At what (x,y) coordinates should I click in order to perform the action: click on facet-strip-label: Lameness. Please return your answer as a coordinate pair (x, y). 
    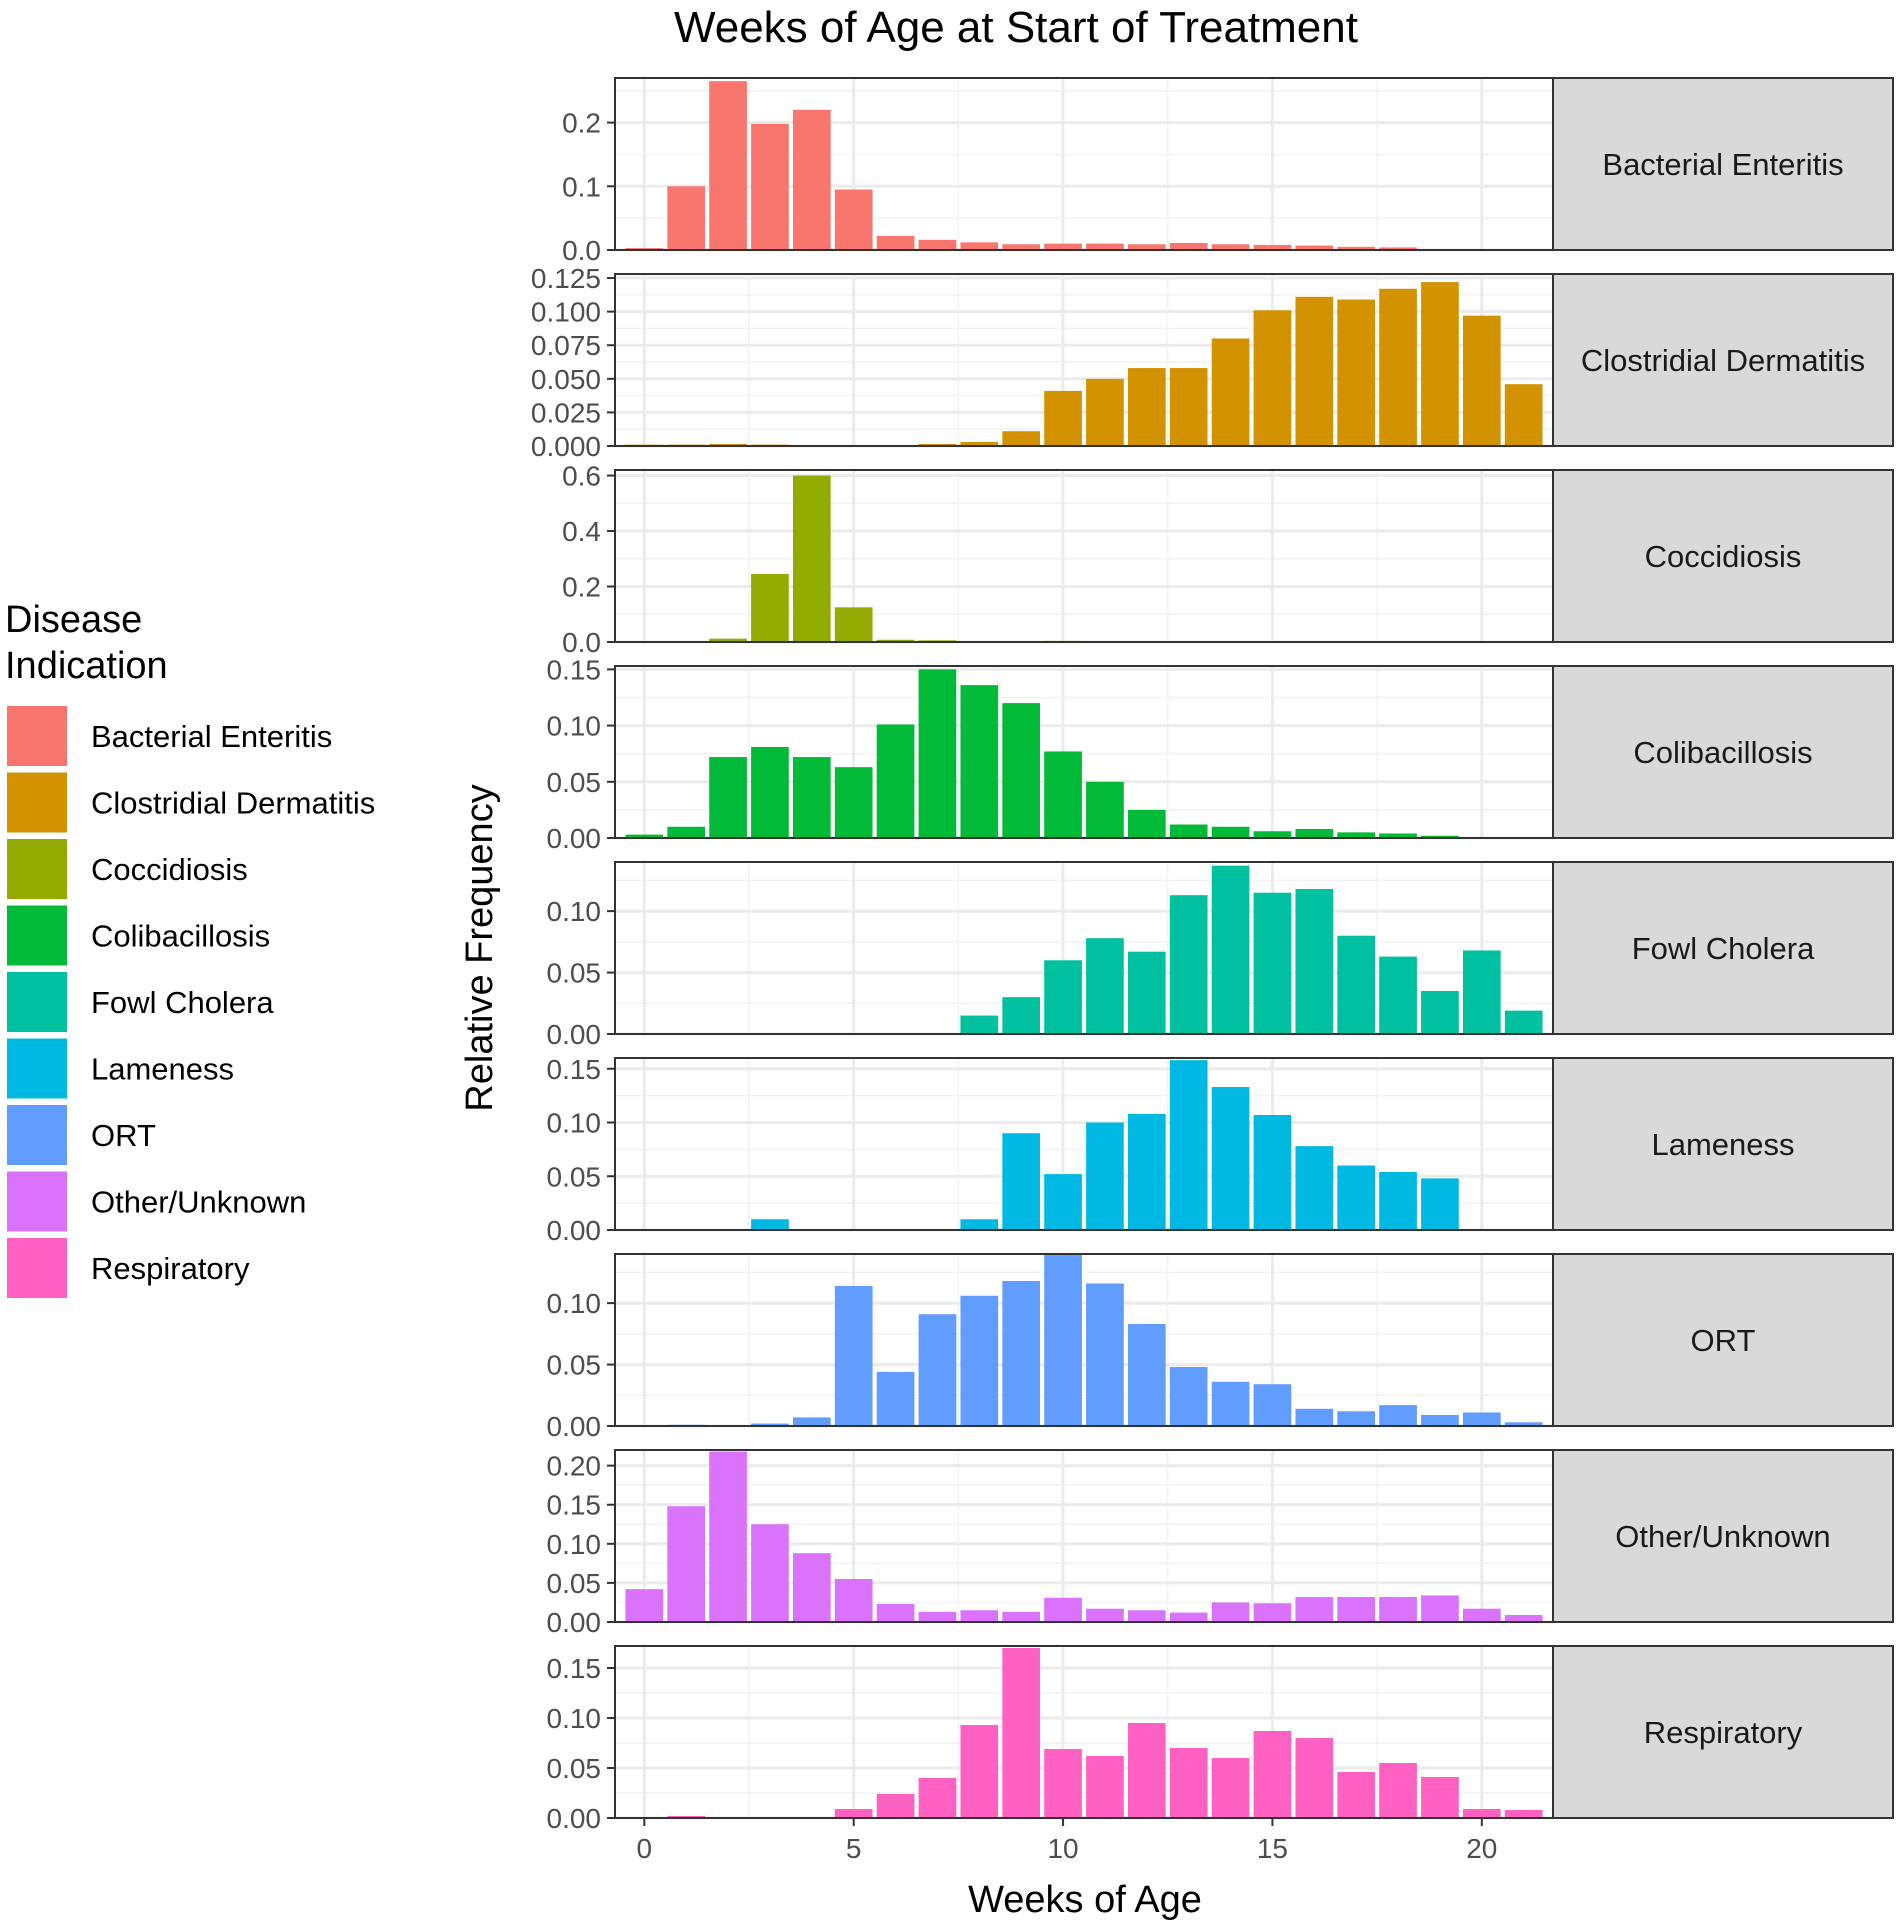
    Looking at the image, I should click on (1722, 1144).